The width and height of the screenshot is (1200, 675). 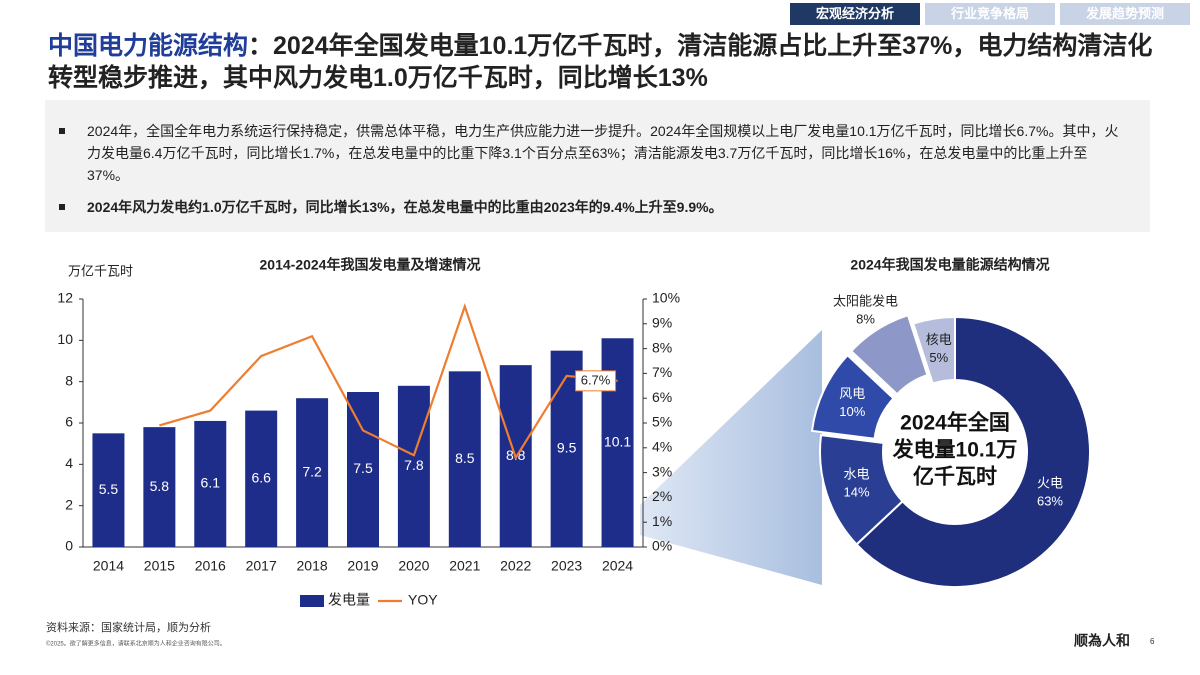 I want to click on y2-tick-label: 0%, so click(x=662, y=546).